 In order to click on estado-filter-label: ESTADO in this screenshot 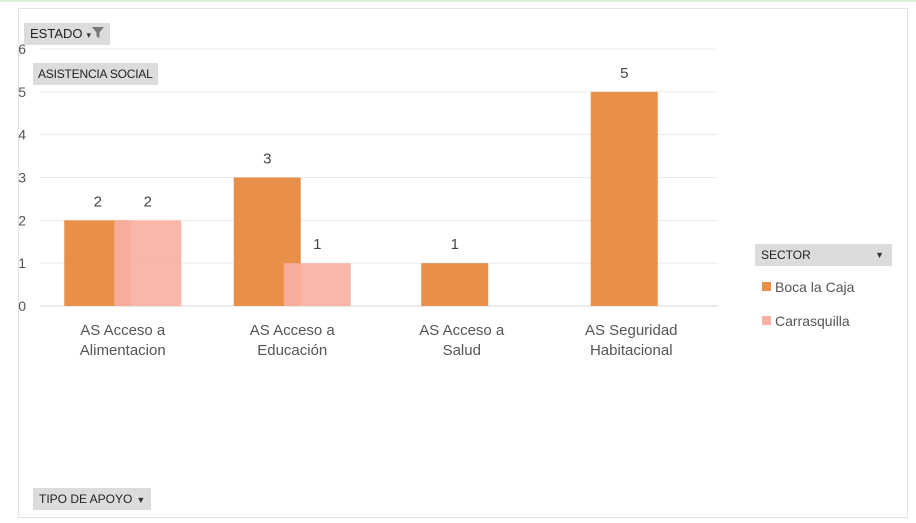, I will do `click(56, 33)`.